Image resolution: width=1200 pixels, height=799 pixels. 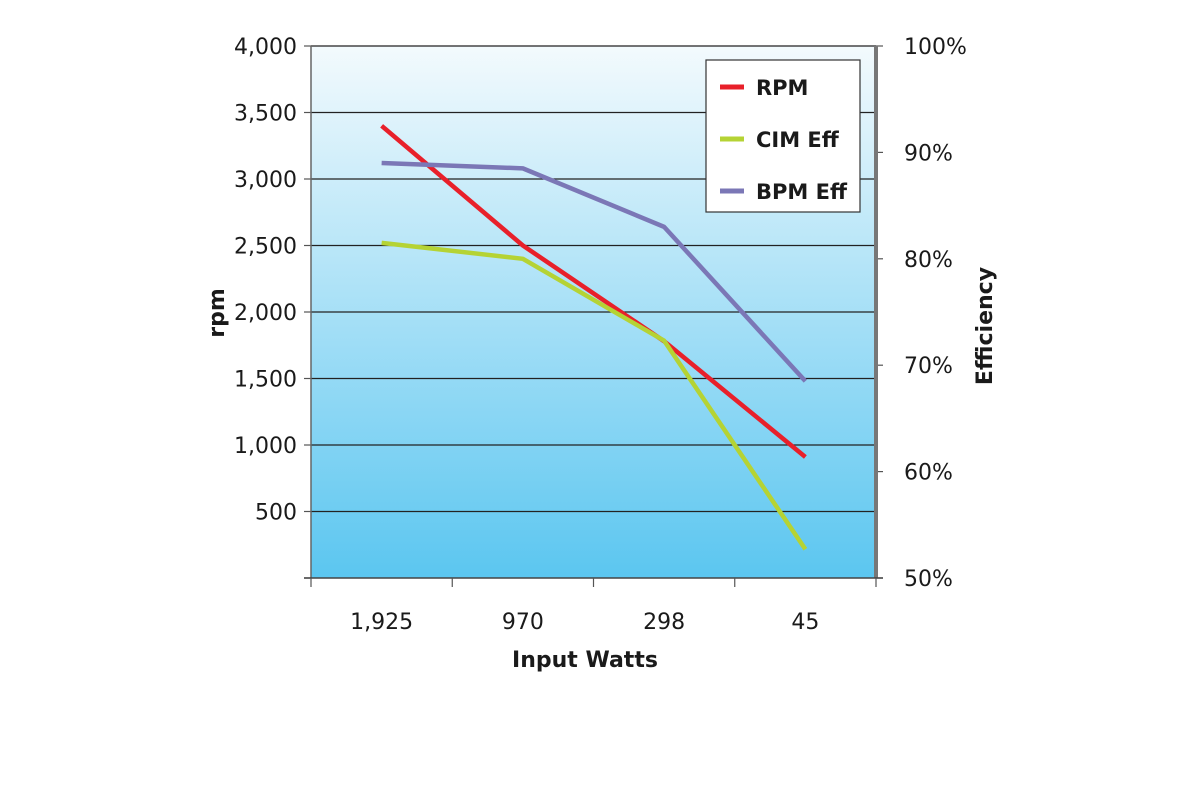 I want to click on y2-tick-label: 60%, so click(x=928, y=473).